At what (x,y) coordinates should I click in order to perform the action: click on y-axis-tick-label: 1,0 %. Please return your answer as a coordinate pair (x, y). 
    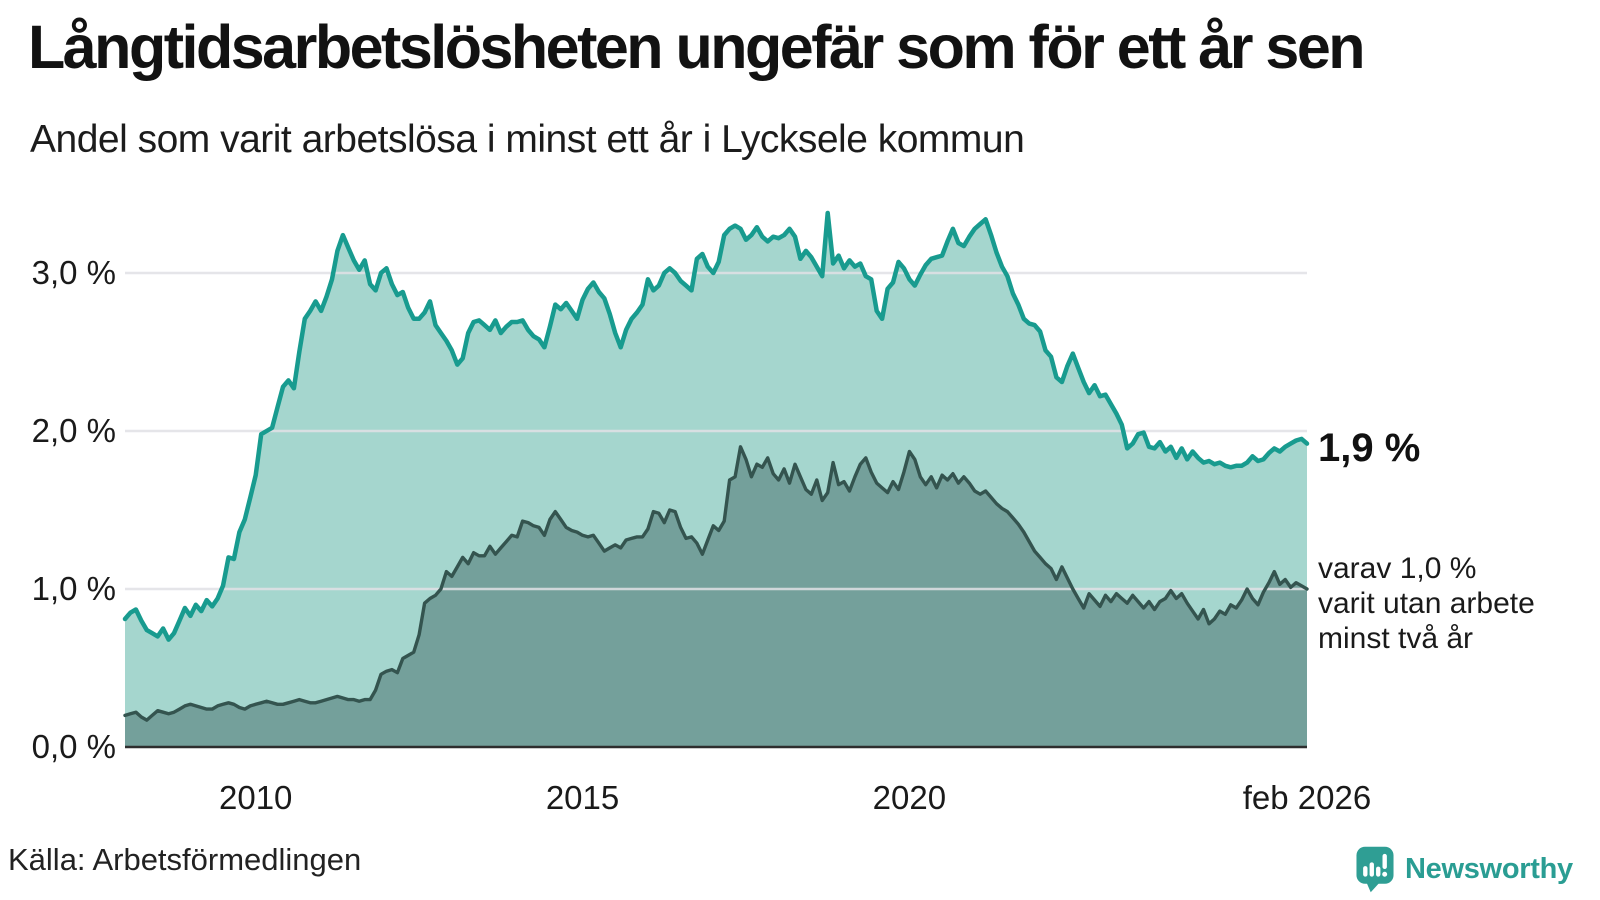
    Looking at the image, I should click on (73, 588).